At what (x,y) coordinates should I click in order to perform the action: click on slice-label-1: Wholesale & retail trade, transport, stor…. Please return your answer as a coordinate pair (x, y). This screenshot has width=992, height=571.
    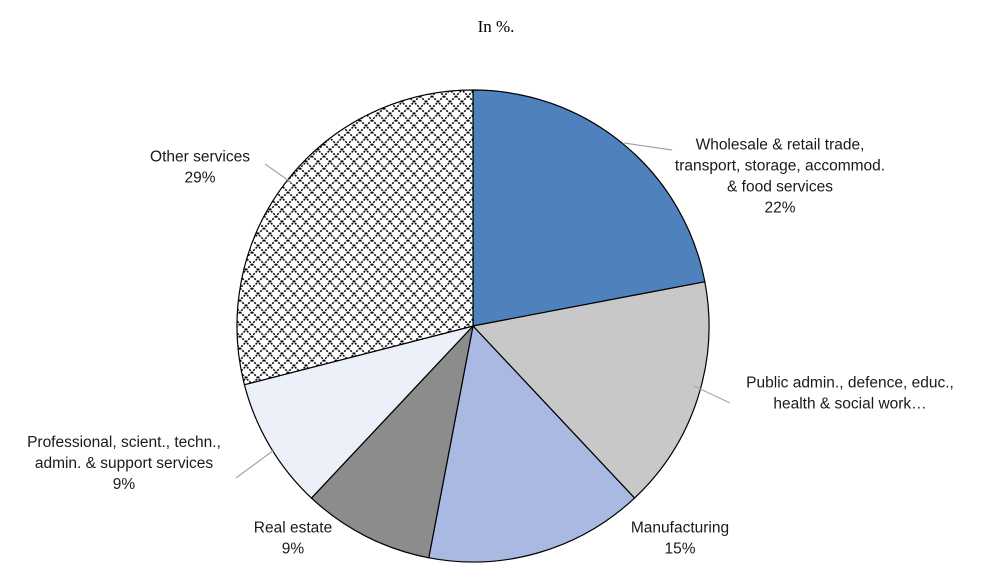
    Looking at the image, I should click on (780, 177).